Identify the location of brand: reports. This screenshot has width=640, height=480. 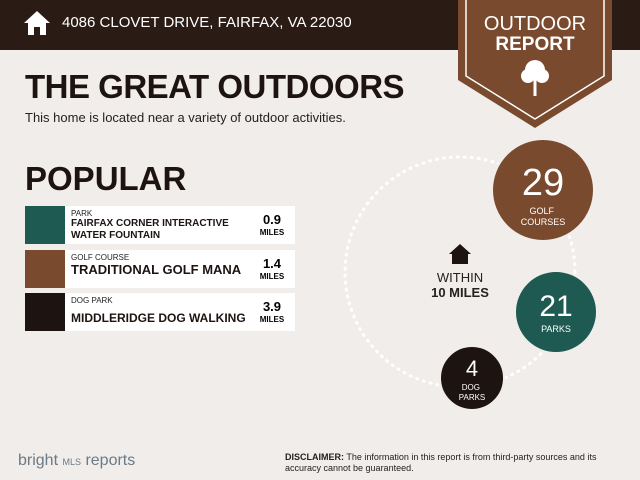
(110, 460).